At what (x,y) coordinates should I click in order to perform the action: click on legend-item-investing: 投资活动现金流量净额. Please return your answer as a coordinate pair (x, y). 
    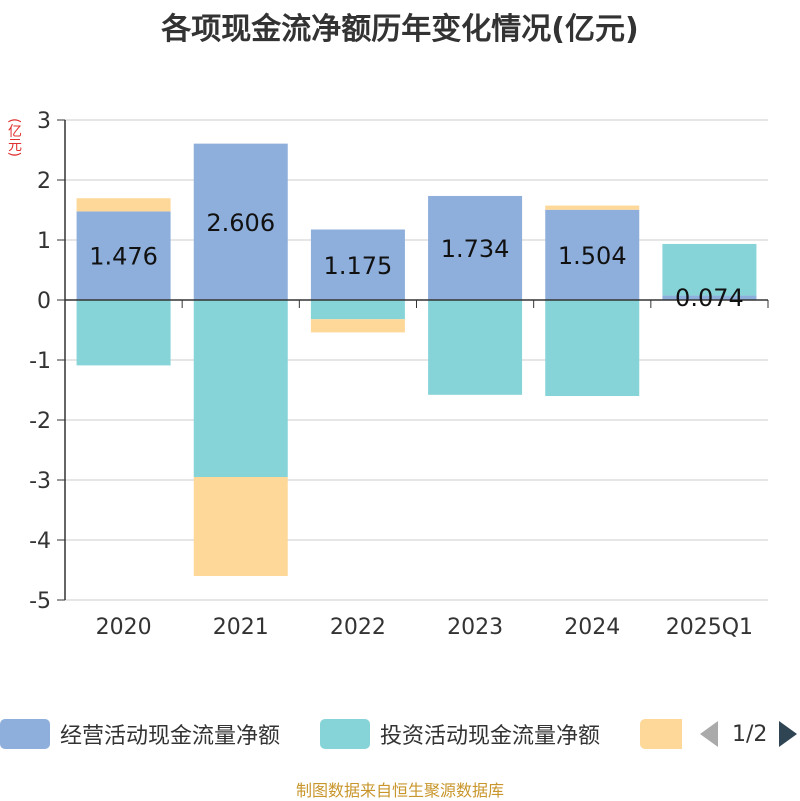
    Looking at the image, I should click on (460, 734).